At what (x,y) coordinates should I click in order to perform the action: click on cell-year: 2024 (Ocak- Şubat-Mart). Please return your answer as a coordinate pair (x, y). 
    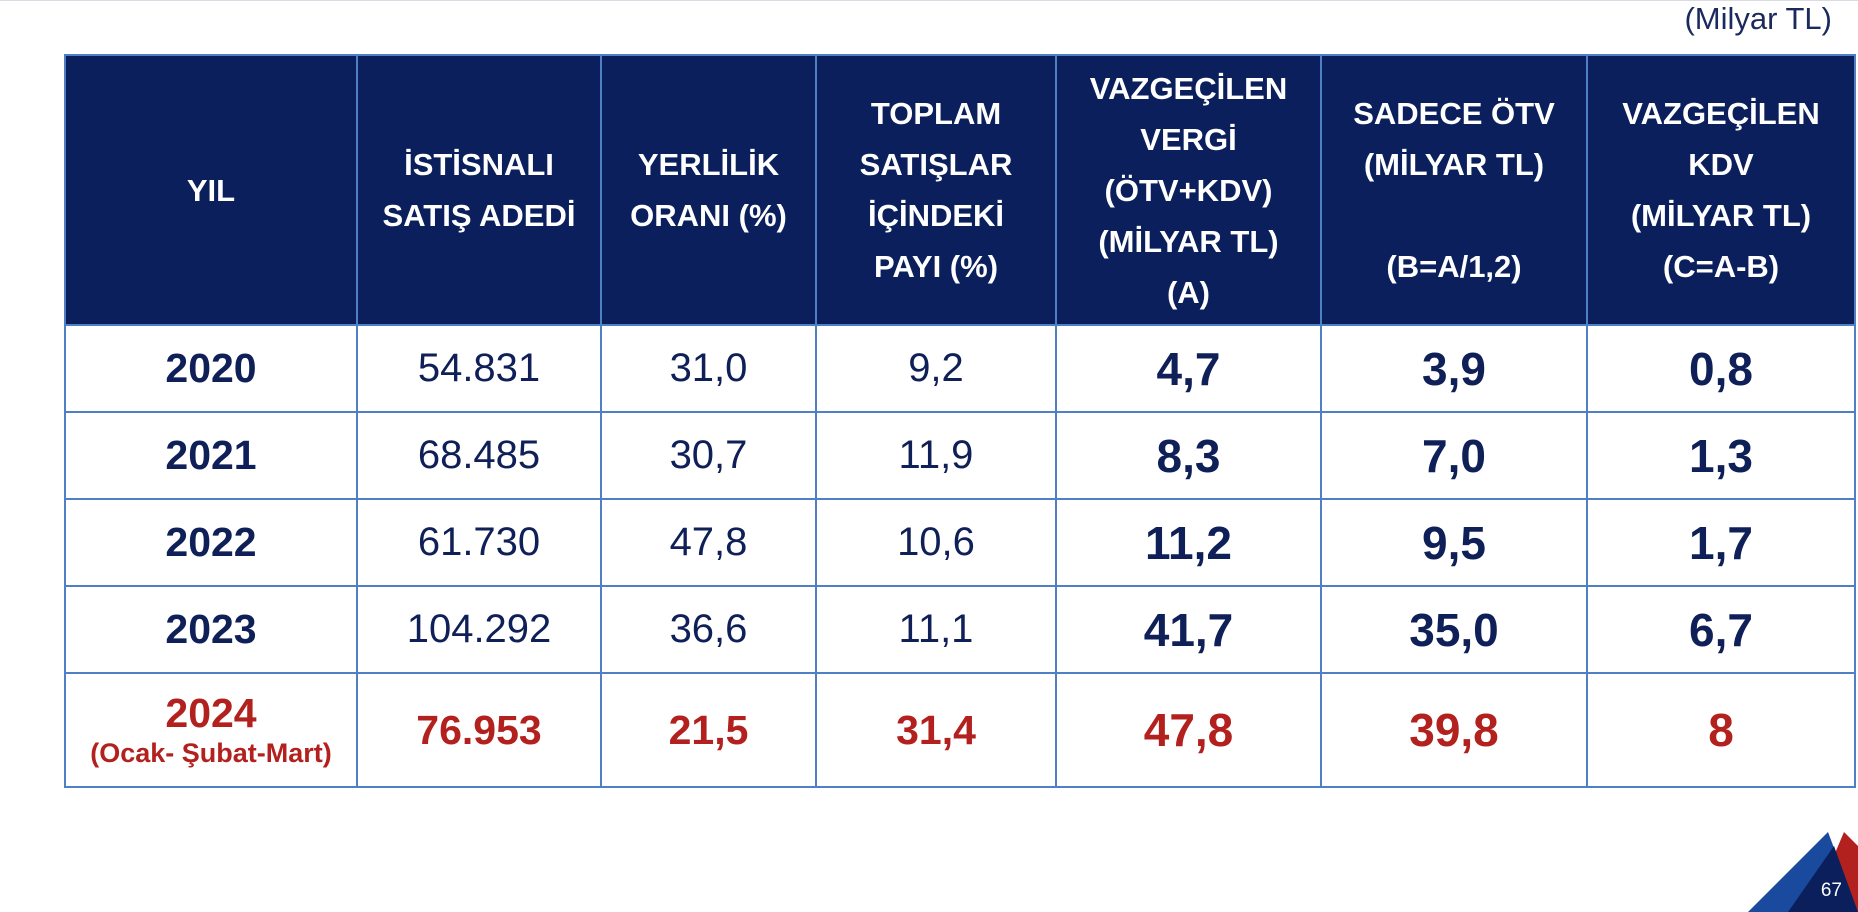
    Looking at the image, I should click on (211, 730).